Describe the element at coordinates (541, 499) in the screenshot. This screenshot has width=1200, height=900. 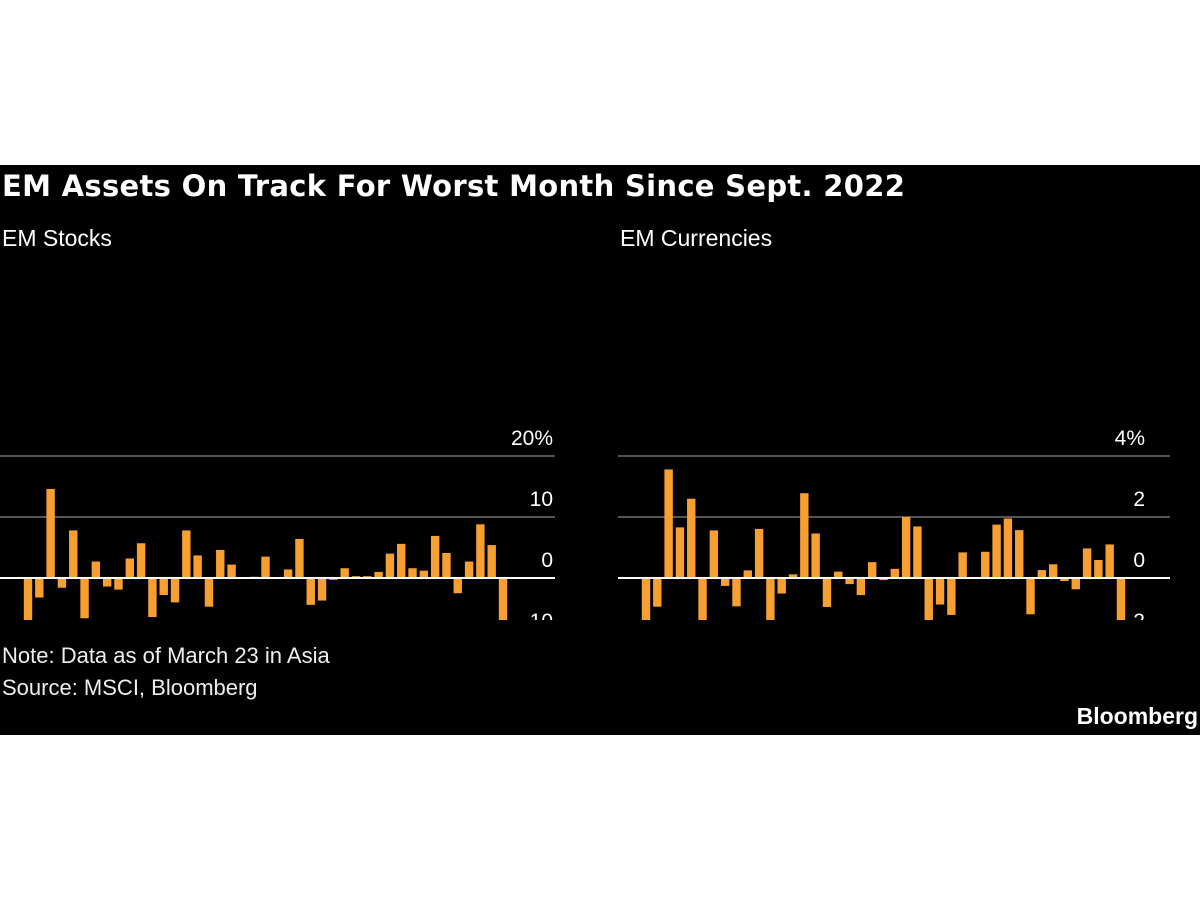
I see `y-tick-label: 10` at that location.